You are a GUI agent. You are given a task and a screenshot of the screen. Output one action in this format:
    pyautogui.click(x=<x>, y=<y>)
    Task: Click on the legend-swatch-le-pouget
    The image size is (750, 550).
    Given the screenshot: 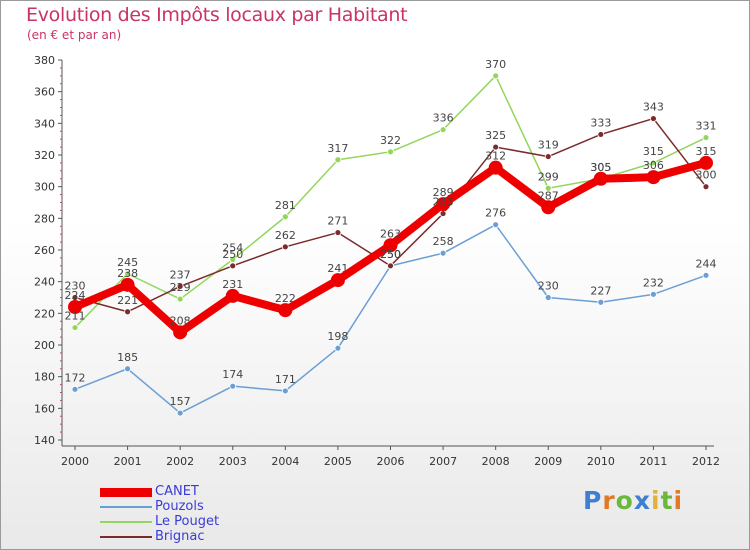 What is the action you would take?
    pyautogui.click(x=126, y=522)
    